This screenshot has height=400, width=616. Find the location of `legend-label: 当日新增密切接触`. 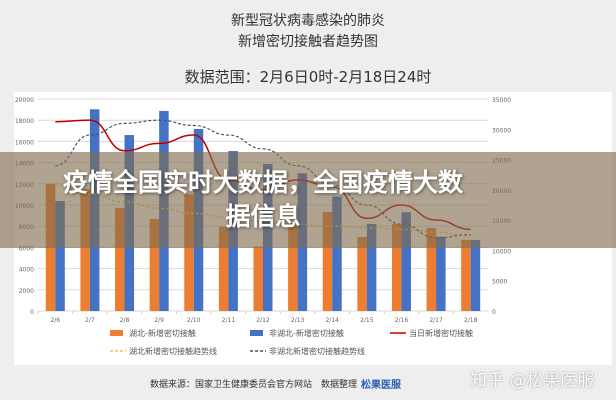

legend-label: 当日新增密切接触 is located at coordinates (441, 333).